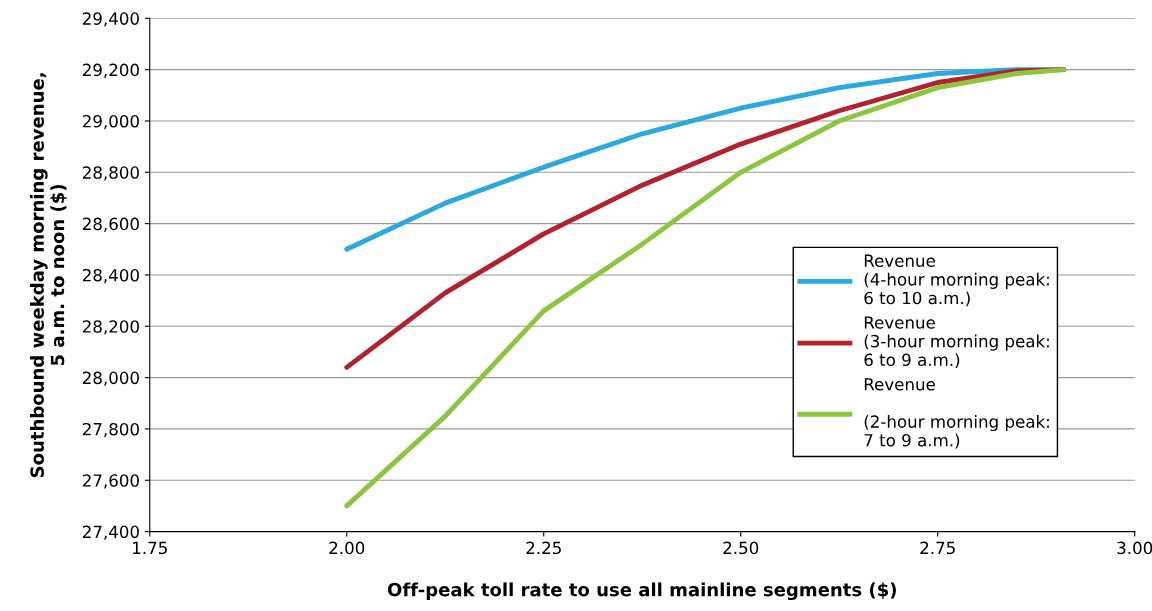 This screenshot has height=611, width=1152. I want to click on text: Revenue (2-hour morning peak: 7 to 9 a.m.), so click(956, 413).